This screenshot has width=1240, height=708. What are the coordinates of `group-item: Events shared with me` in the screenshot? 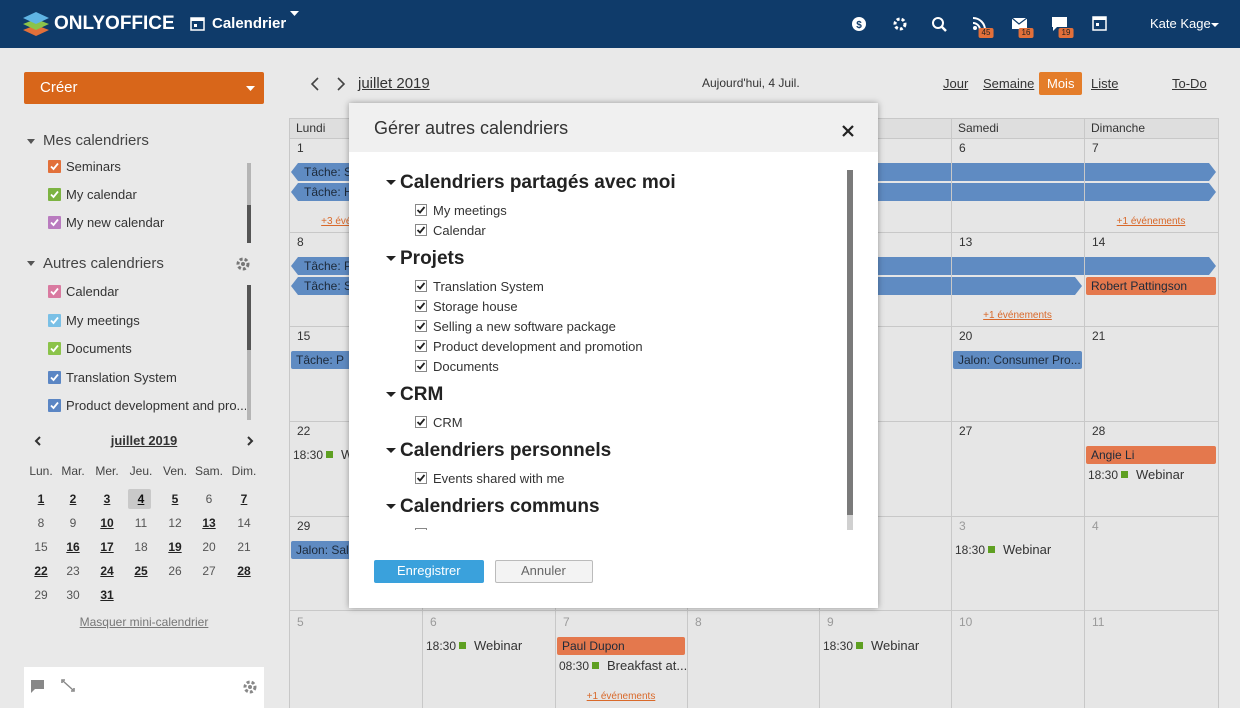 It's located at (499, 478).